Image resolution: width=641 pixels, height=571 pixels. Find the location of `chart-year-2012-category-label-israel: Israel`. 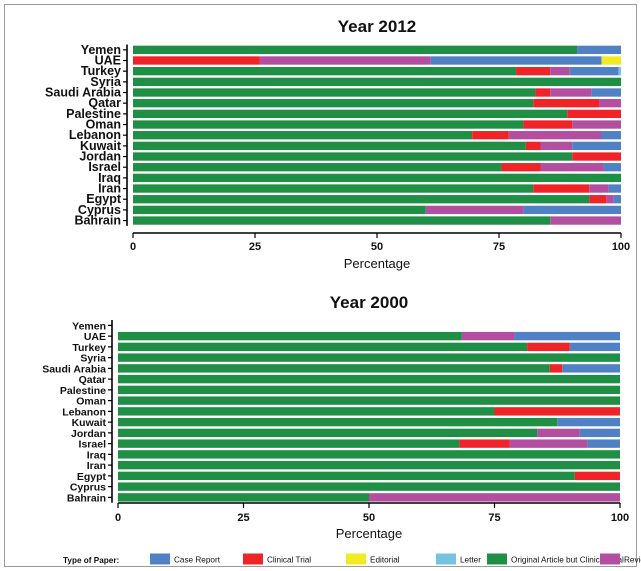

chart-year-2012-category-label-israel: Israel is located at coordinates (104, 167).